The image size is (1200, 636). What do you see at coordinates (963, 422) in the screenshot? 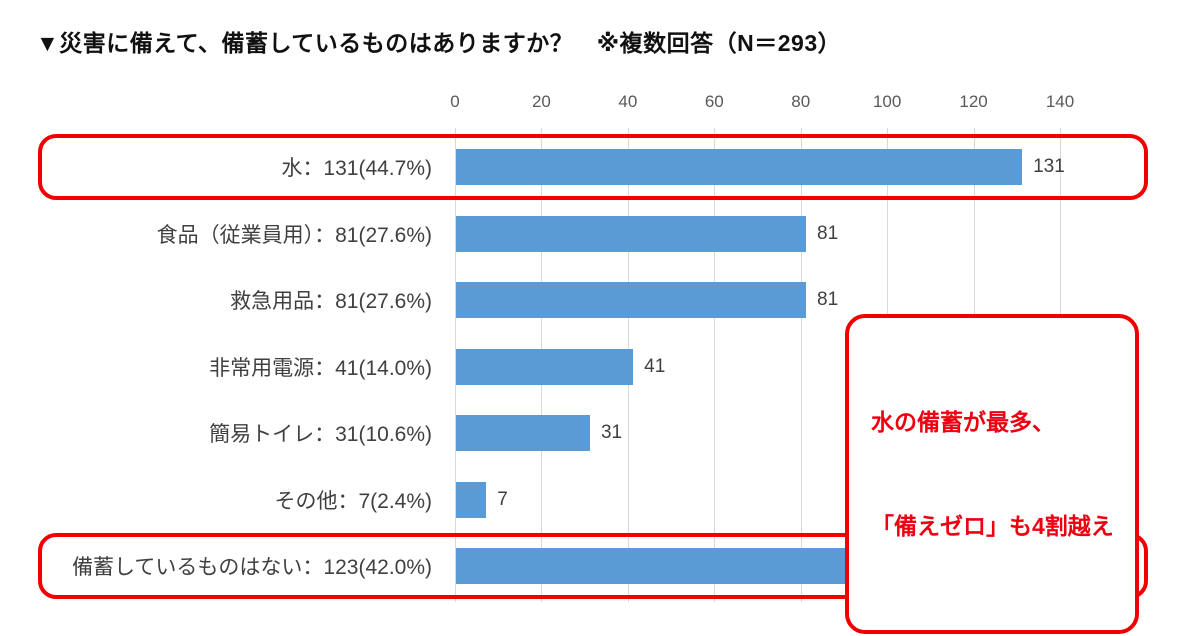
I see `annotation-line-1: 水の備蓄が最多、` at bounding box center [963, 422].